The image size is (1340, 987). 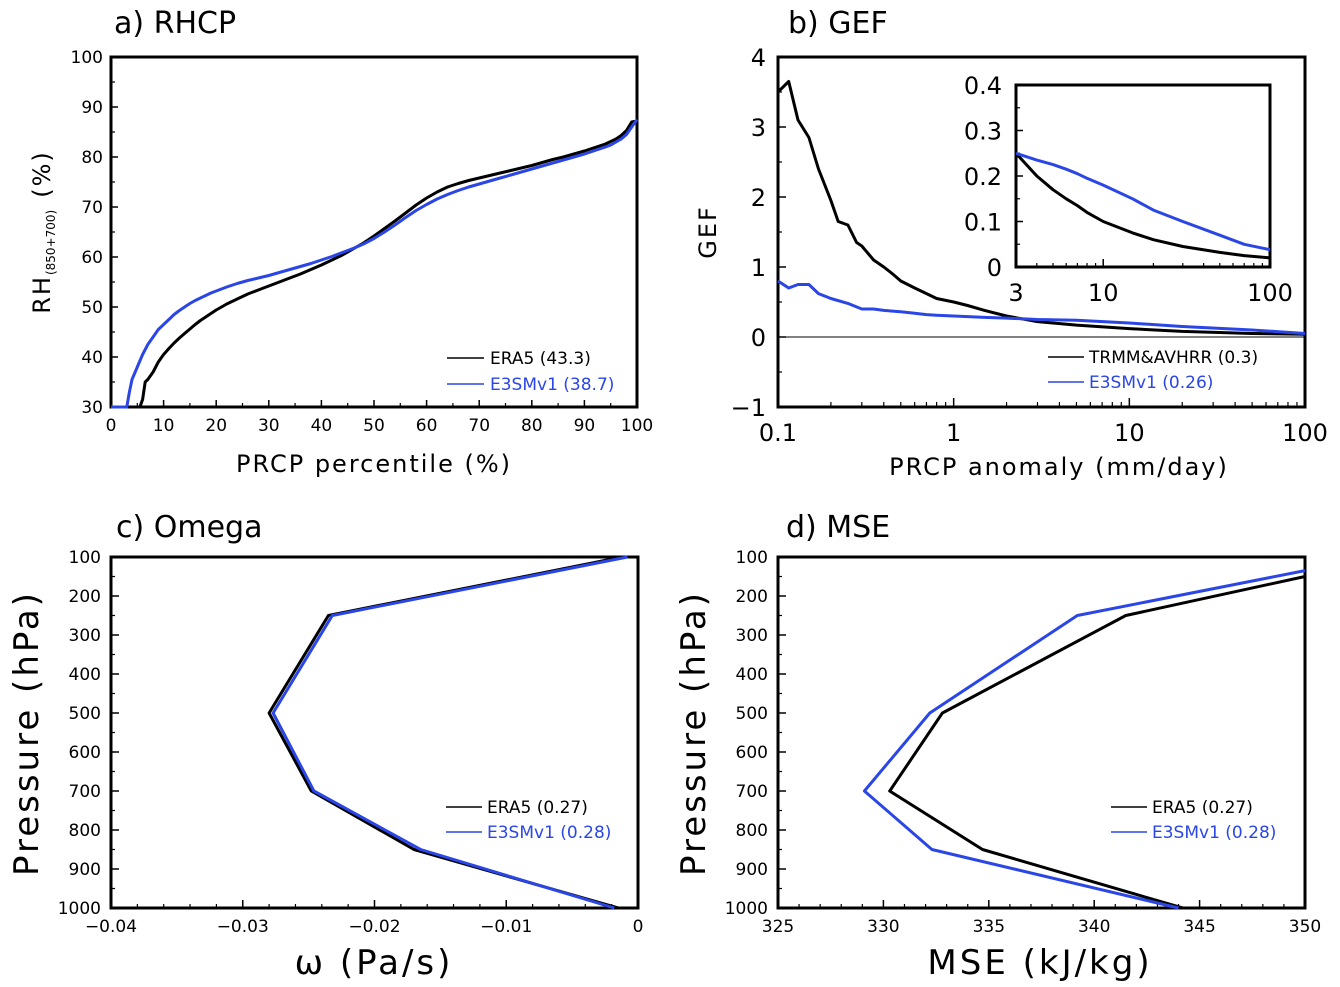 What do you see at coordinates (537, 808) in the screenshot?
I see `panel-c-legend-era5: ERA5 (0.27)` at bounding box center [537, 808].